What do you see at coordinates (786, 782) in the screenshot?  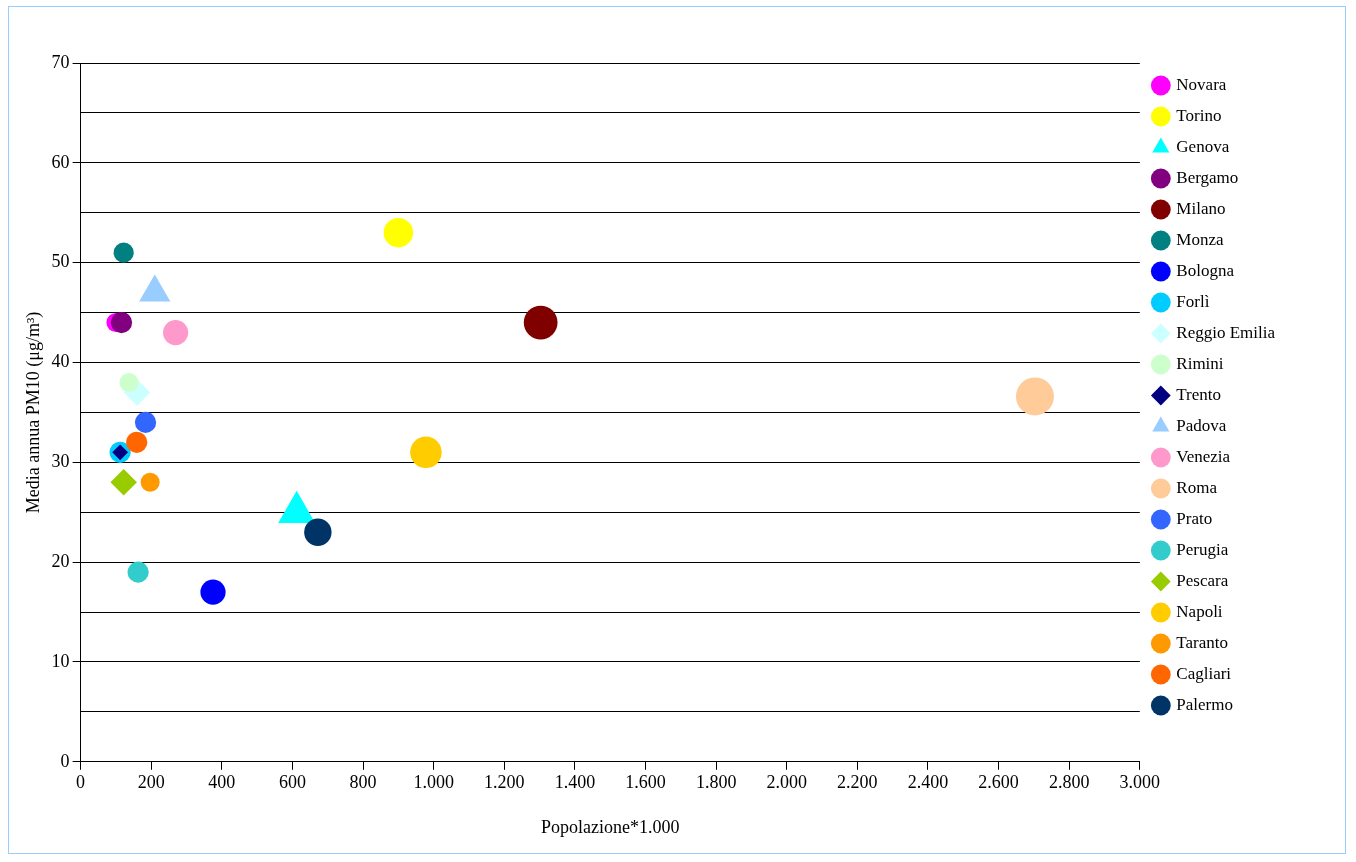 I see `x-tick-label: 2.000` at bounding box center [786, 782].